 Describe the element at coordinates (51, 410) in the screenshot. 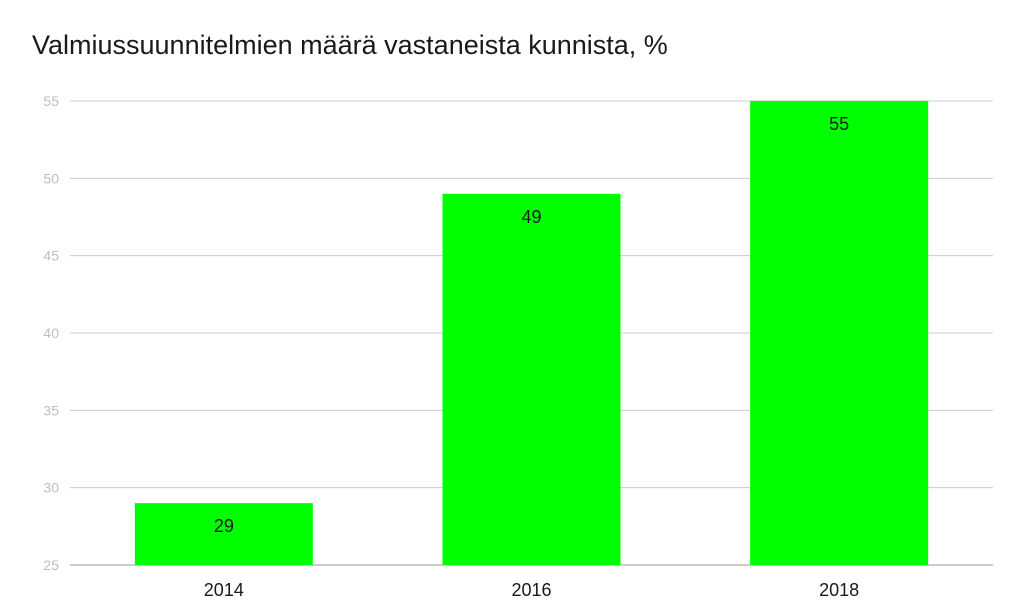

I see `y-tick-label: 35` at that location.